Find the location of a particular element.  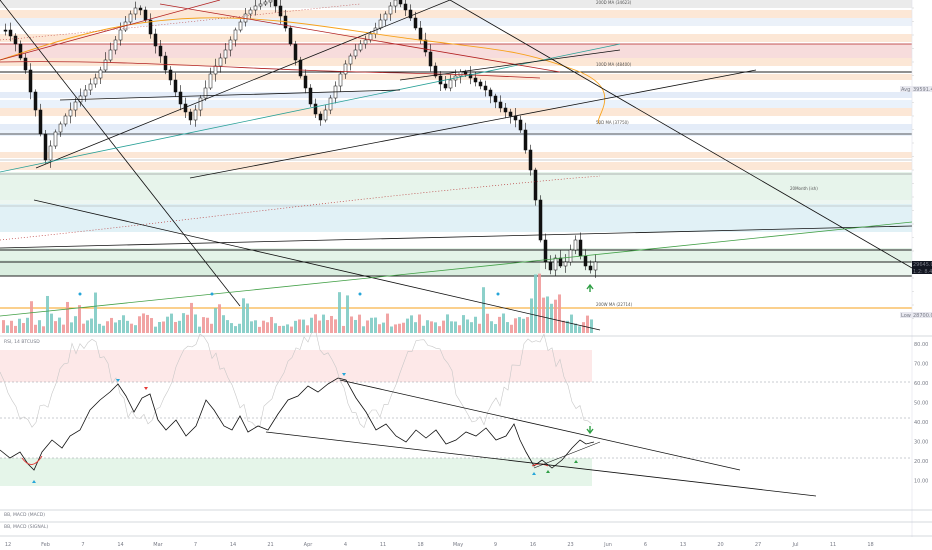

ma-trend is located at coordinates (270, 70).